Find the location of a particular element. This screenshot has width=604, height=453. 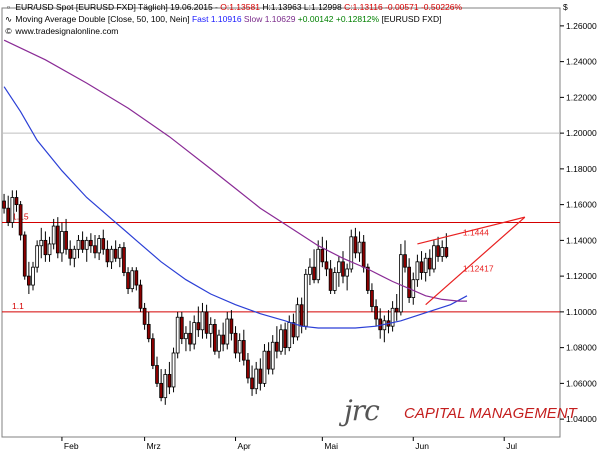

chart-icon: ▫ is located at coordinates (8, 7).